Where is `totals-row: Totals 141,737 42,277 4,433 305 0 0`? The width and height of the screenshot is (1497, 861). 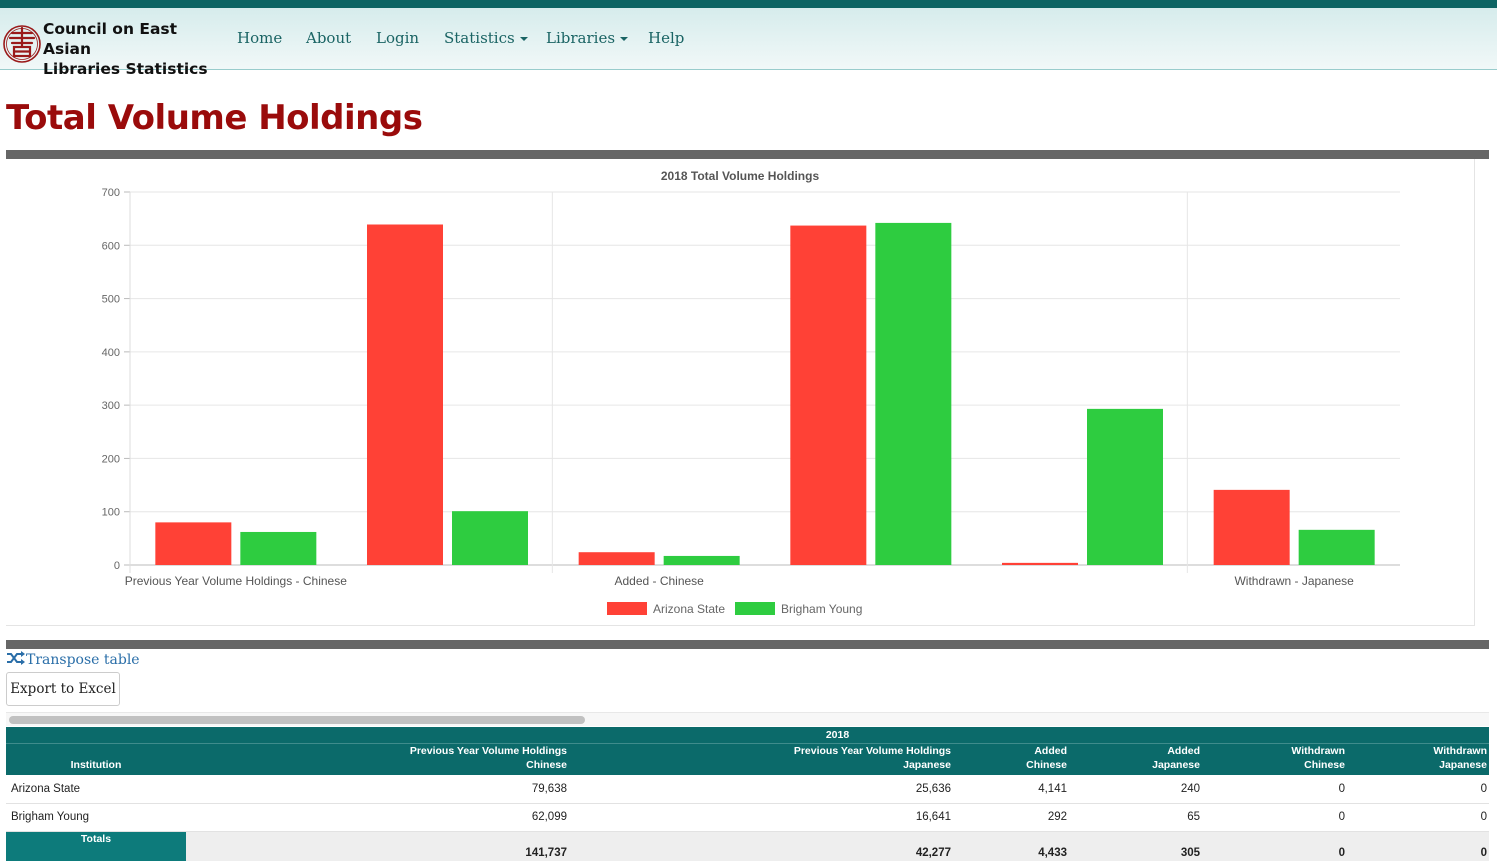
totals-row: Totals 141,737 42,277 4,433 305 0 0 is located at coordinates (747, 846).